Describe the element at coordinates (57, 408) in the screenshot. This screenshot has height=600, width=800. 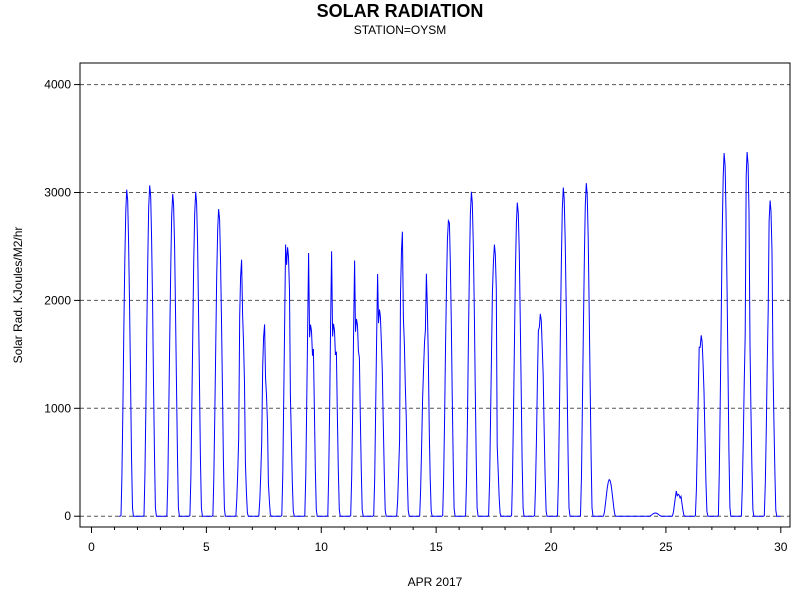
I see `y-tick-label: 1000` at that location.